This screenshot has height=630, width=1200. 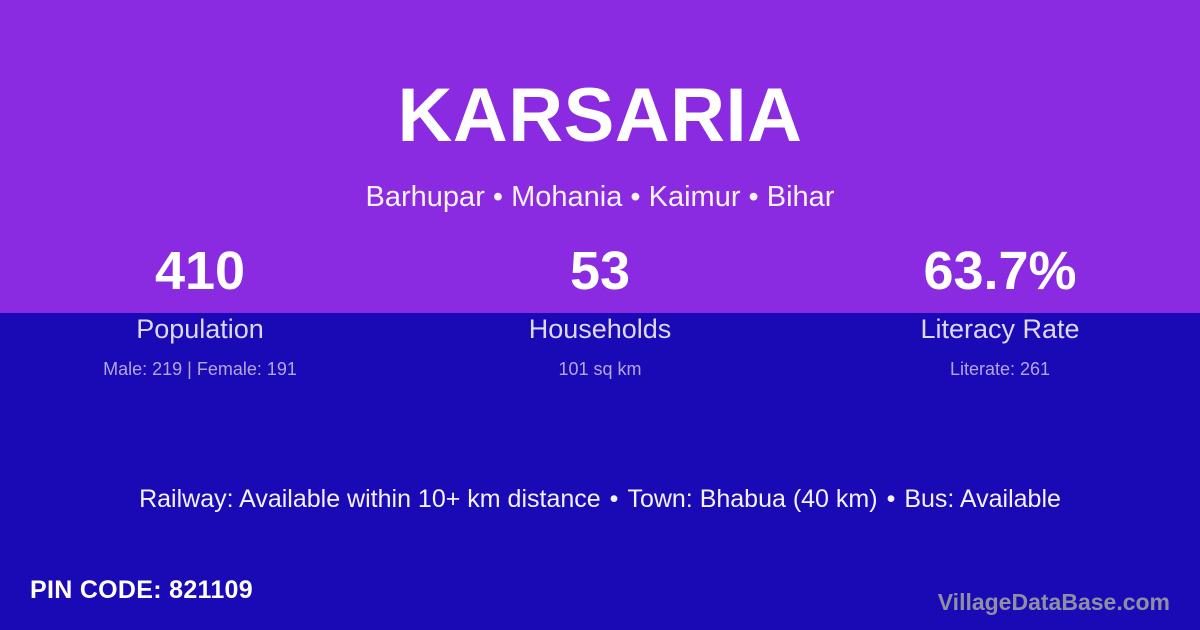 What do you see at coordinates (141, 590) in the screenshot?
I see `pin-code: PIN CODE: 821109` at bounding box center [141, 590].